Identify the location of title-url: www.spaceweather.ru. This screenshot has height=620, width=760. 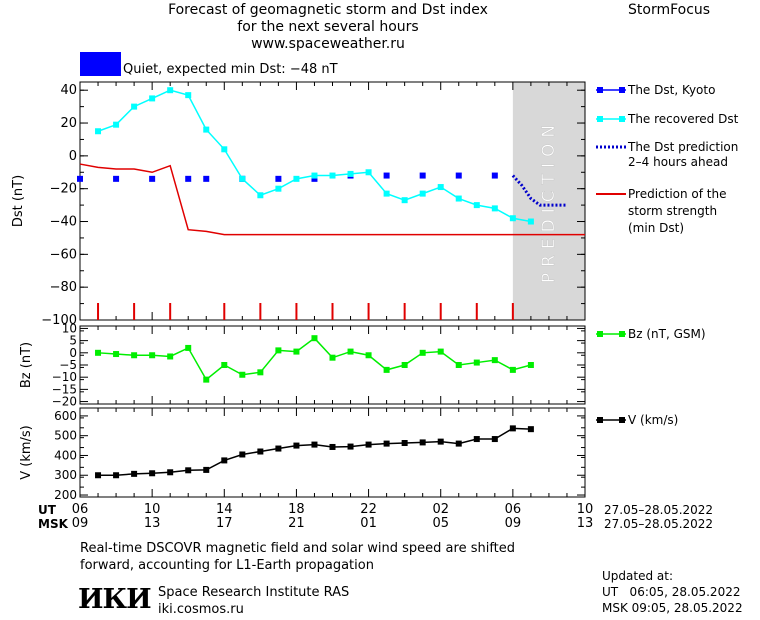
(328, 44).